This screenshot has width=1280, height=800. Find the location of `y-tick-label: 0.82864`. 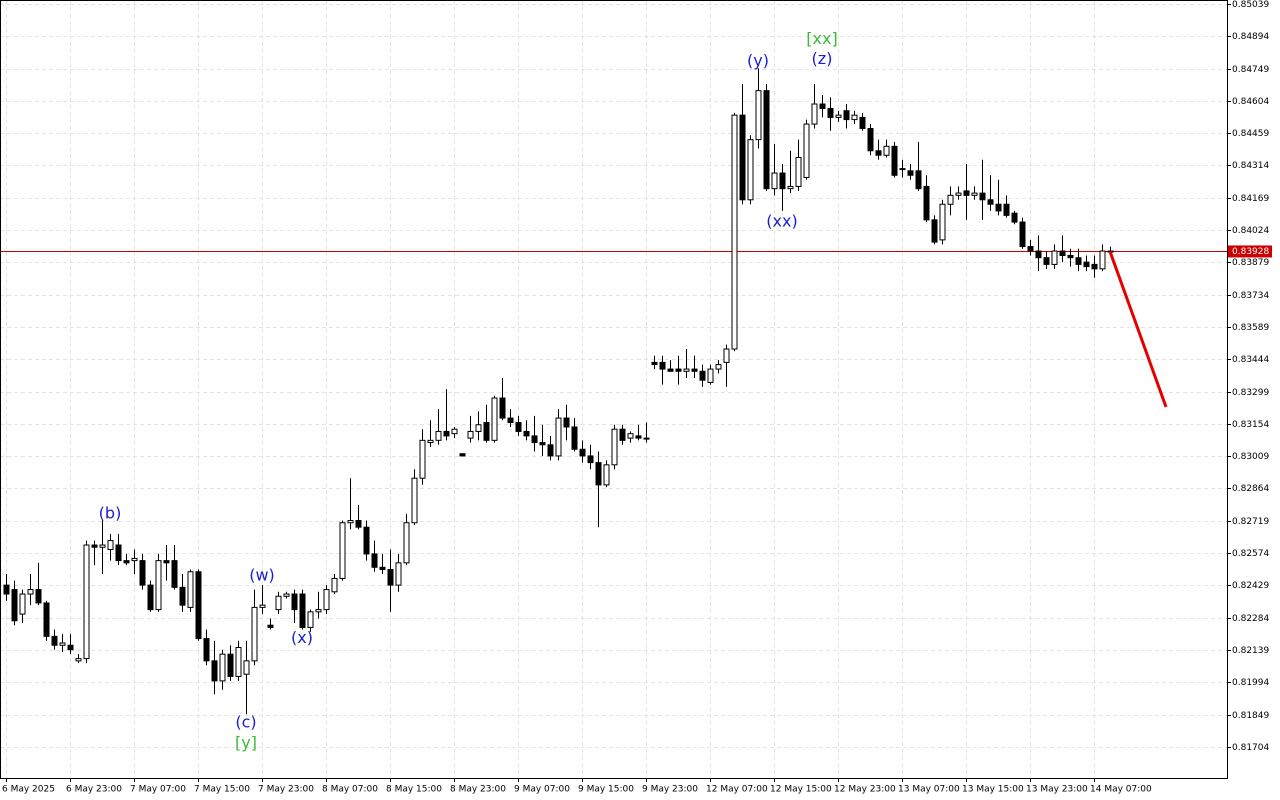

y-tick-label: 0.82864 is located at coordinates (1250, 489).